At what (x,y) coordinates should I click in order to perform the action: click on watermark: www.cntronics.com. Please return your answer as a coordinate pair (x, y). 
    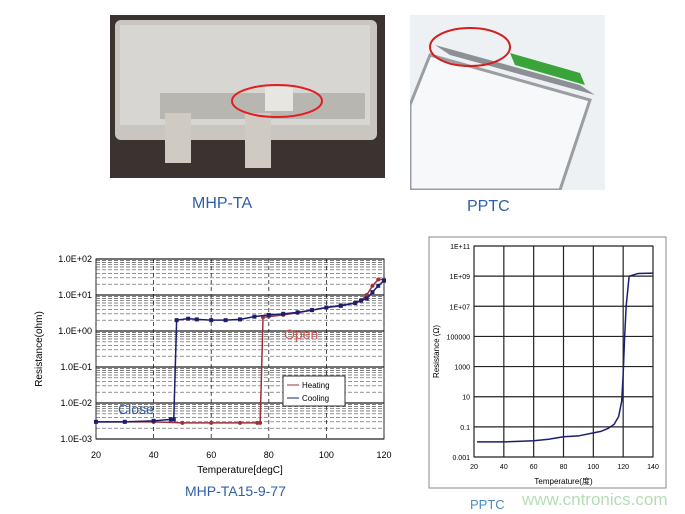
    Looking at the image, I should click on (595, 499).